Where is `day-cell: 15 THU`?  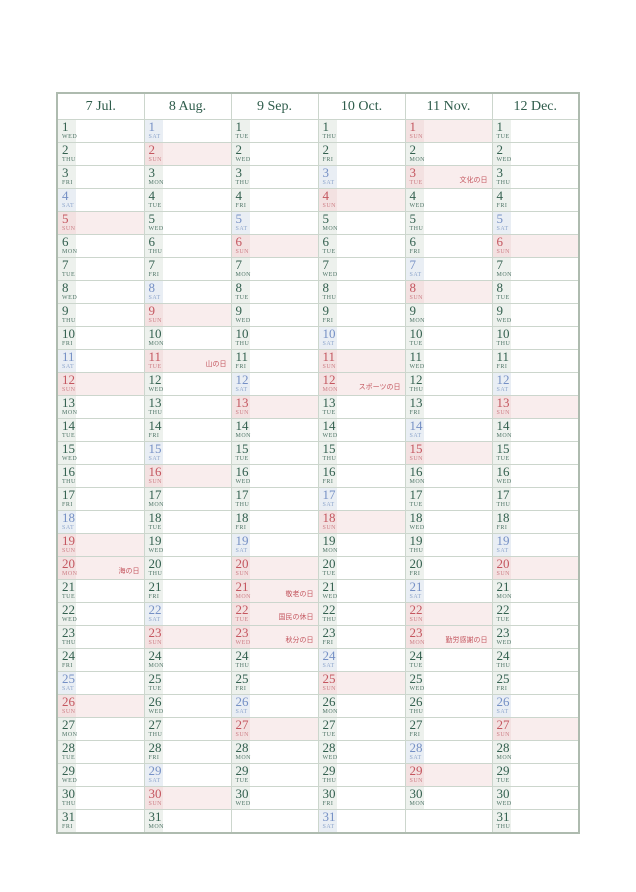
day-cell: 15 THU is located at coordinates (361, 453).